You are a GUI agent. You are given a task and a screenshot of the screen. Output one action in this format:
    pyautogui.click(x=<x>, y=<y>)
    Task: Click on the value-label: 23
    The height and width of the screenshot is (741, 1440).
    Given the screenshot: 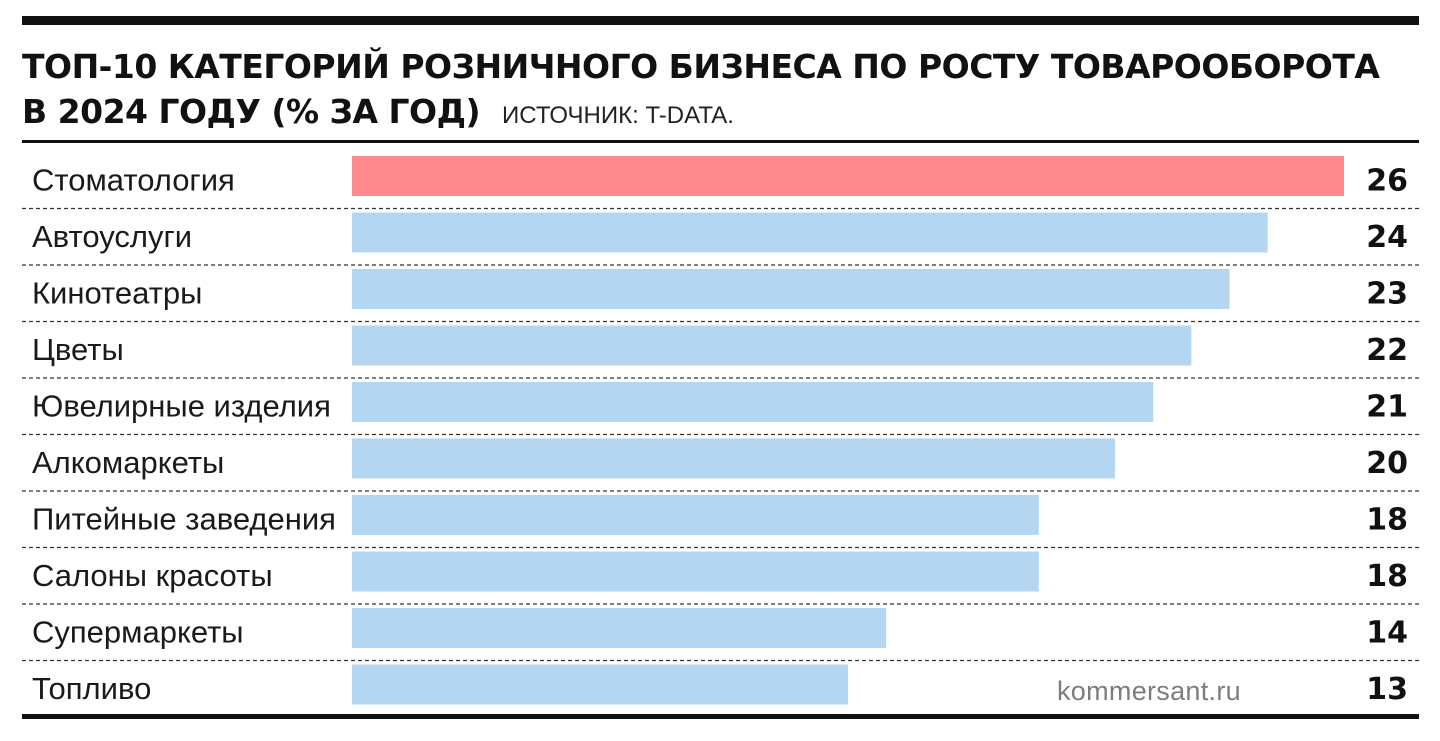 What is the action you would take?
    pyautogui.click(x=1387, y=293)
    